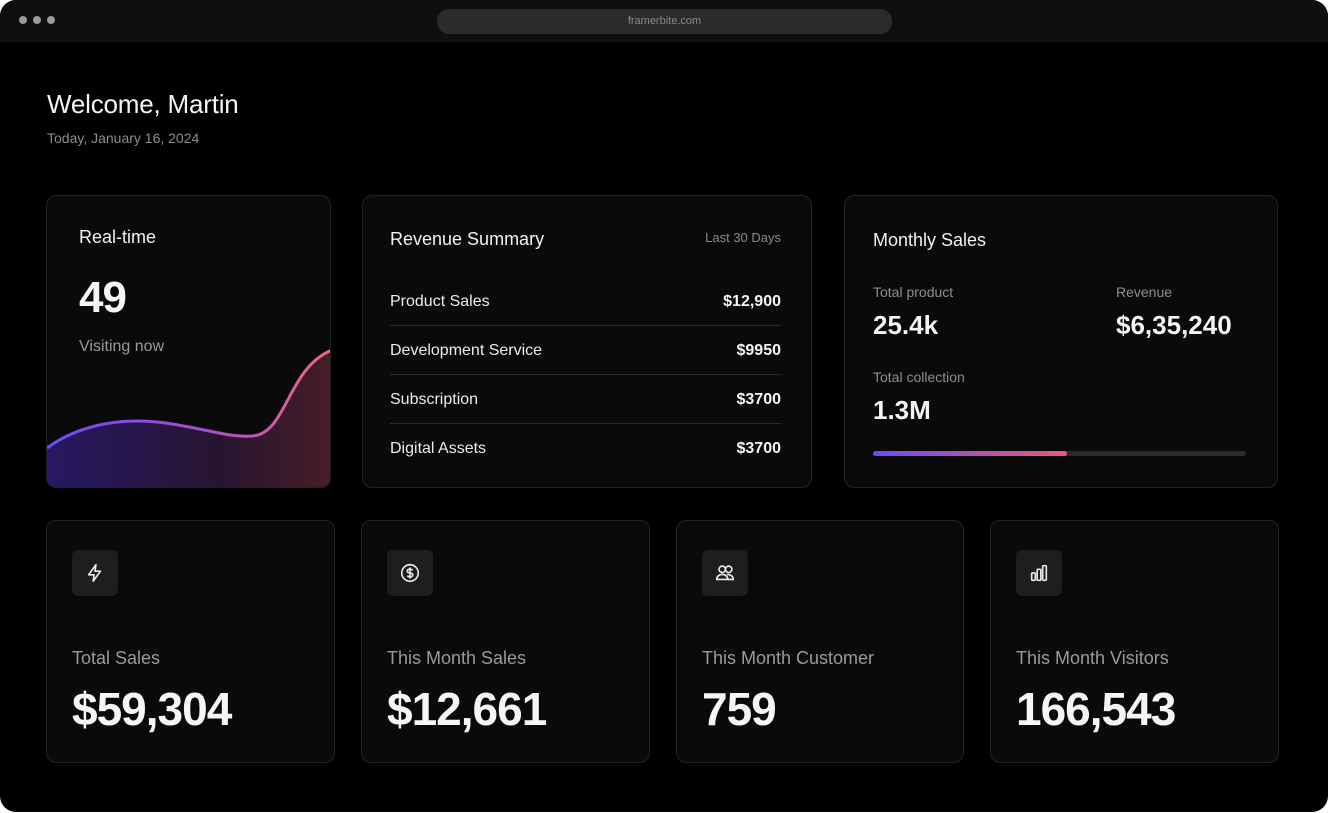  I want to click on monthly-sales-title: Monthly Sales, so click(930, 240).